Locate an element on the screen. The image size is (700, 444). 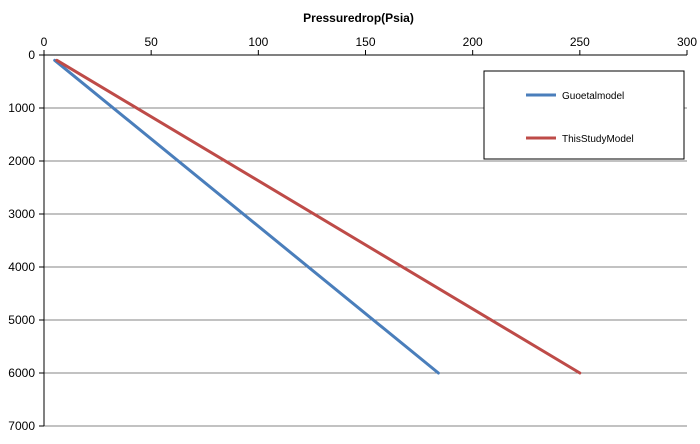
legend-box is located at coordinates (584, 115).